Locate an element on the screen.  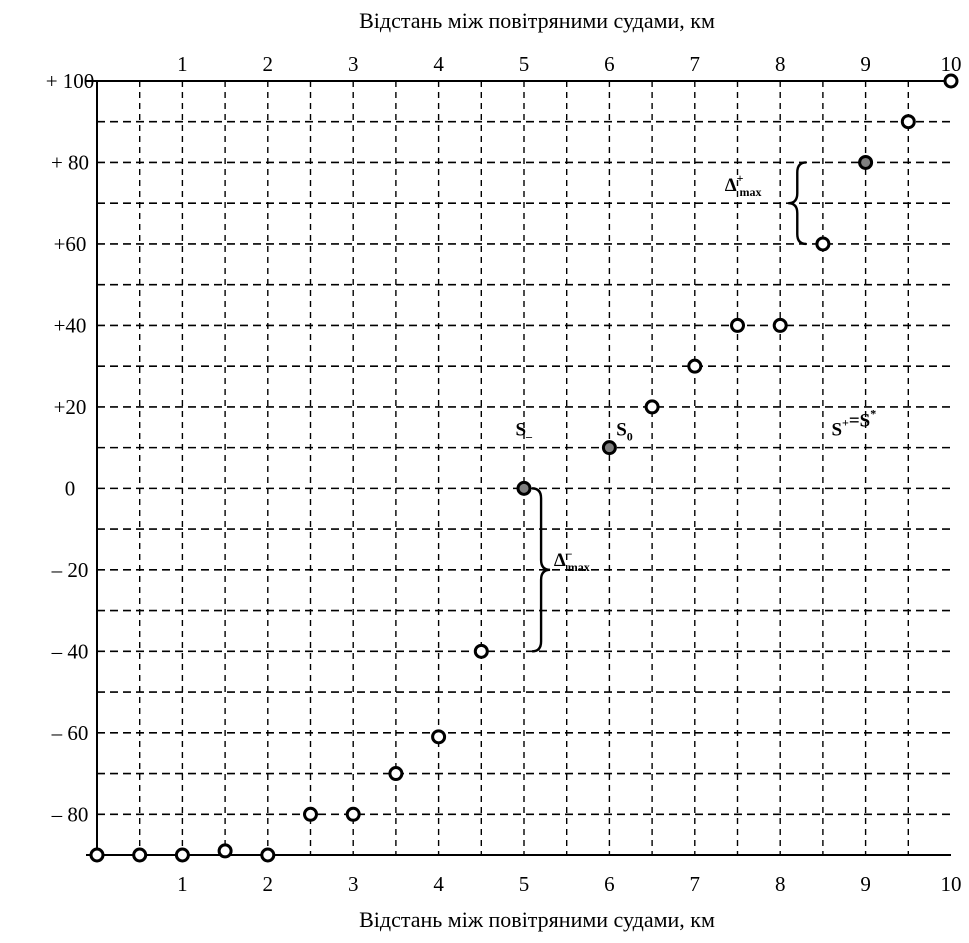
brace-delta-plus is located at coordinates (797, 203).